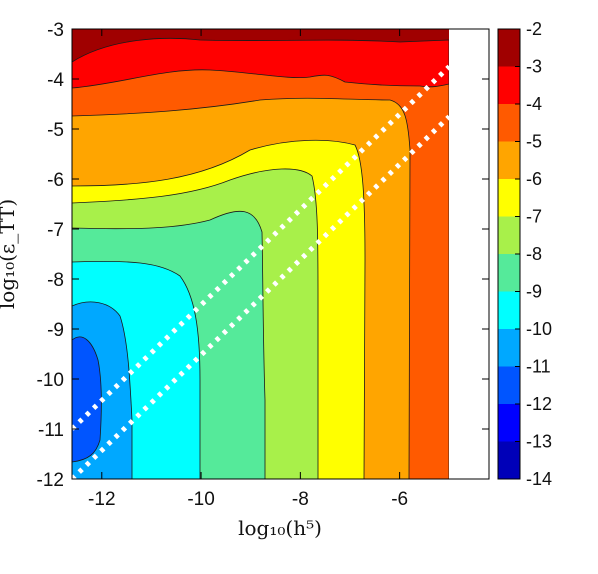 The height and width of the screenshot is (574, 598). I want to click on x-tick-label: -8, so click(300, 499).